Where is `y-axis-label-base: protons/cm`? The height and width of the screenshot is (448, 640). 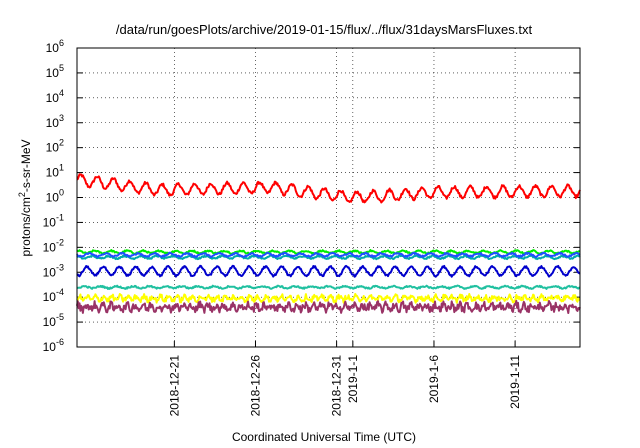 y-axis-label-base: protons/cm is located at coordinates (26, 226).